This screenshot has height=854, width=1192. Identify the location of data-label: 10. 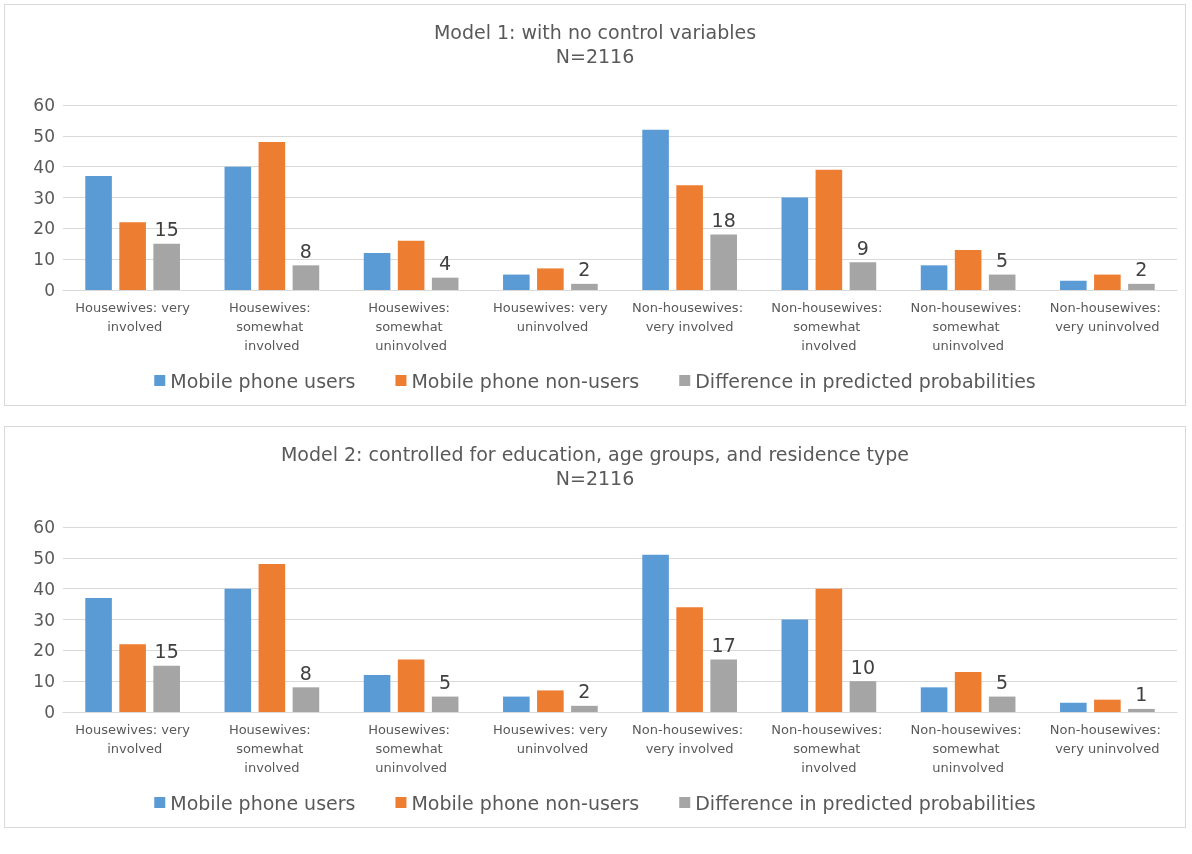
(863, 666).